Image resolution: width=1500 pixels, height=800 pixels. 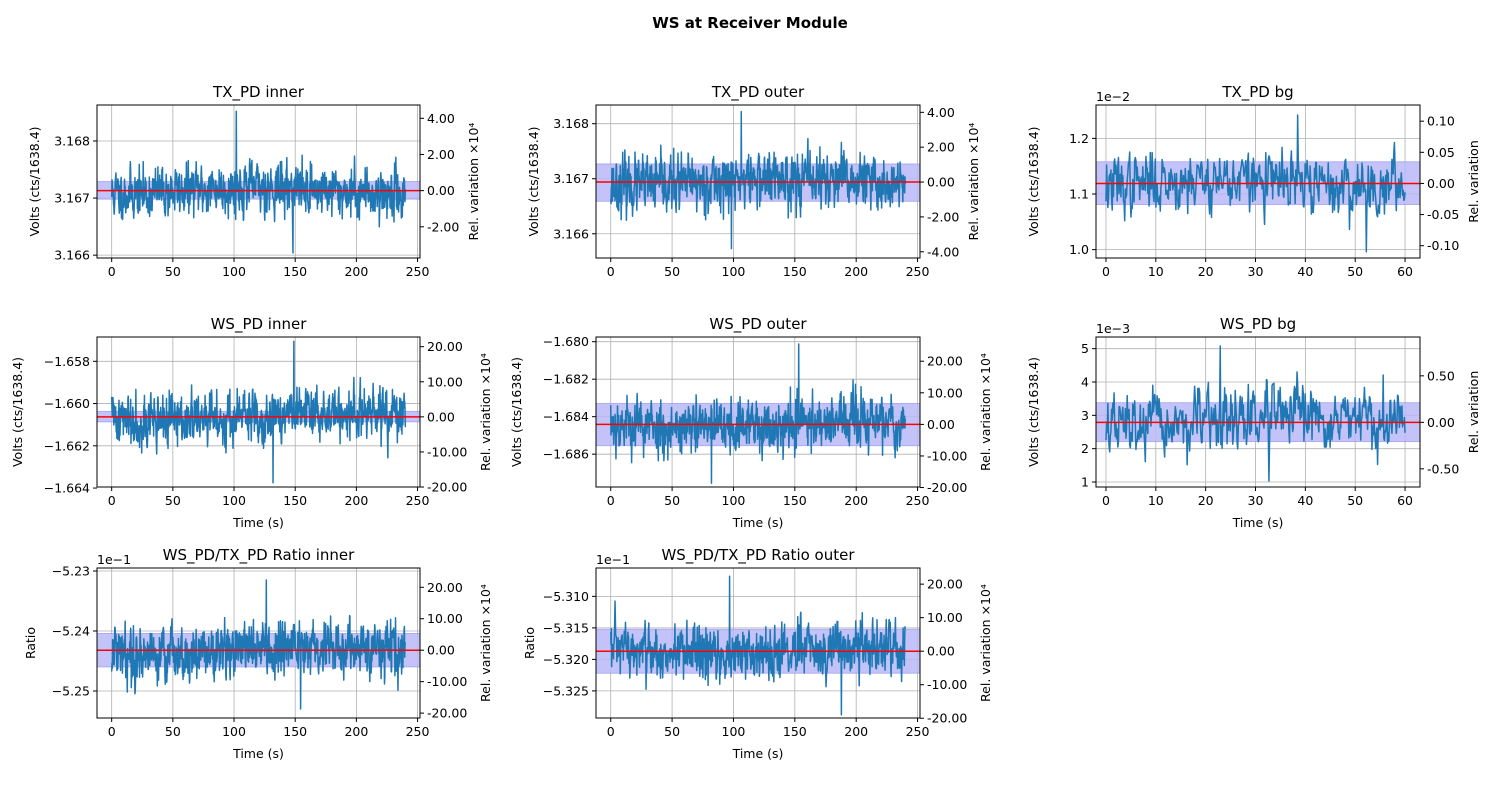 What do you see at coordinates (1085, 448) in the screenshot?
I see `y-tick-label: 2` at bounding box center [1085, 448].